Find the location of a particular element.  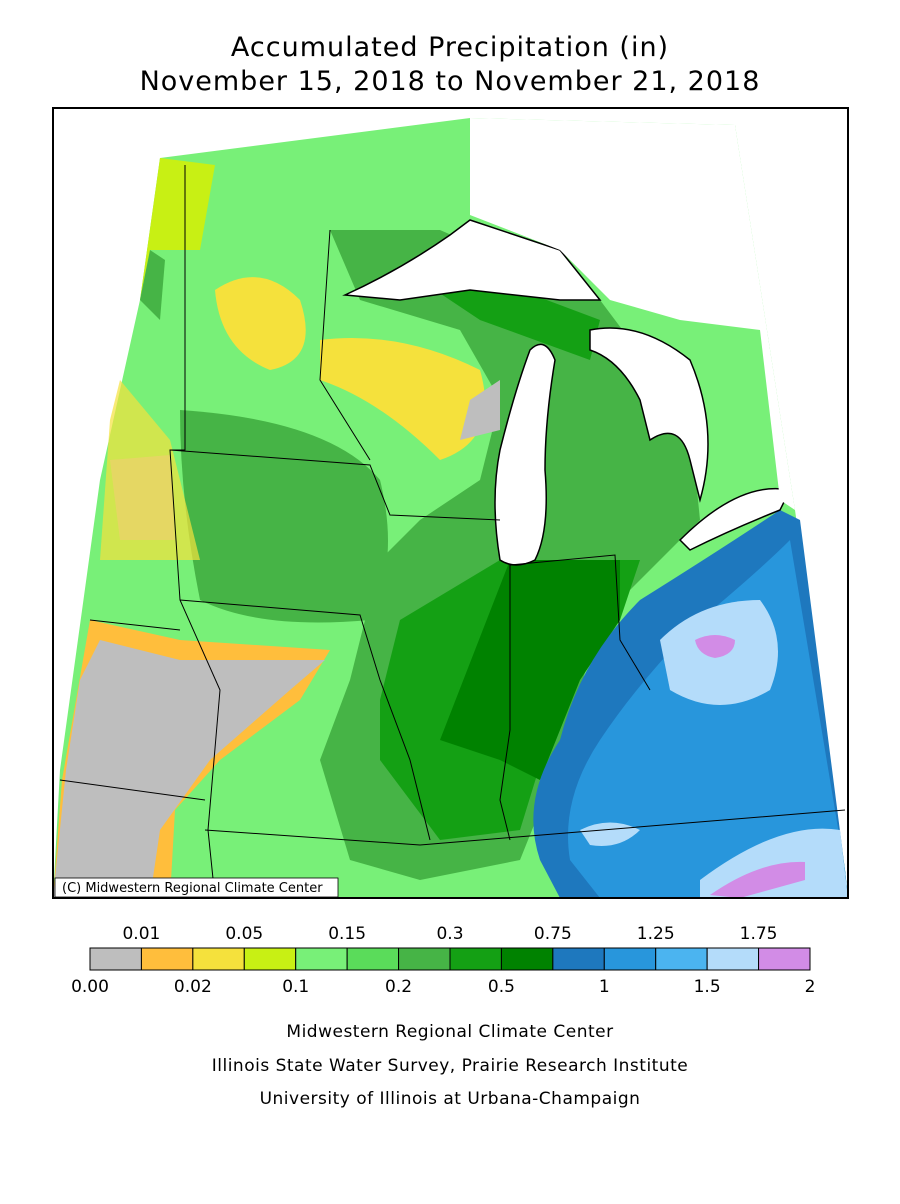

map-credit: (C) Midwestern Regional Climate Center is located at coordinates (192, 888).